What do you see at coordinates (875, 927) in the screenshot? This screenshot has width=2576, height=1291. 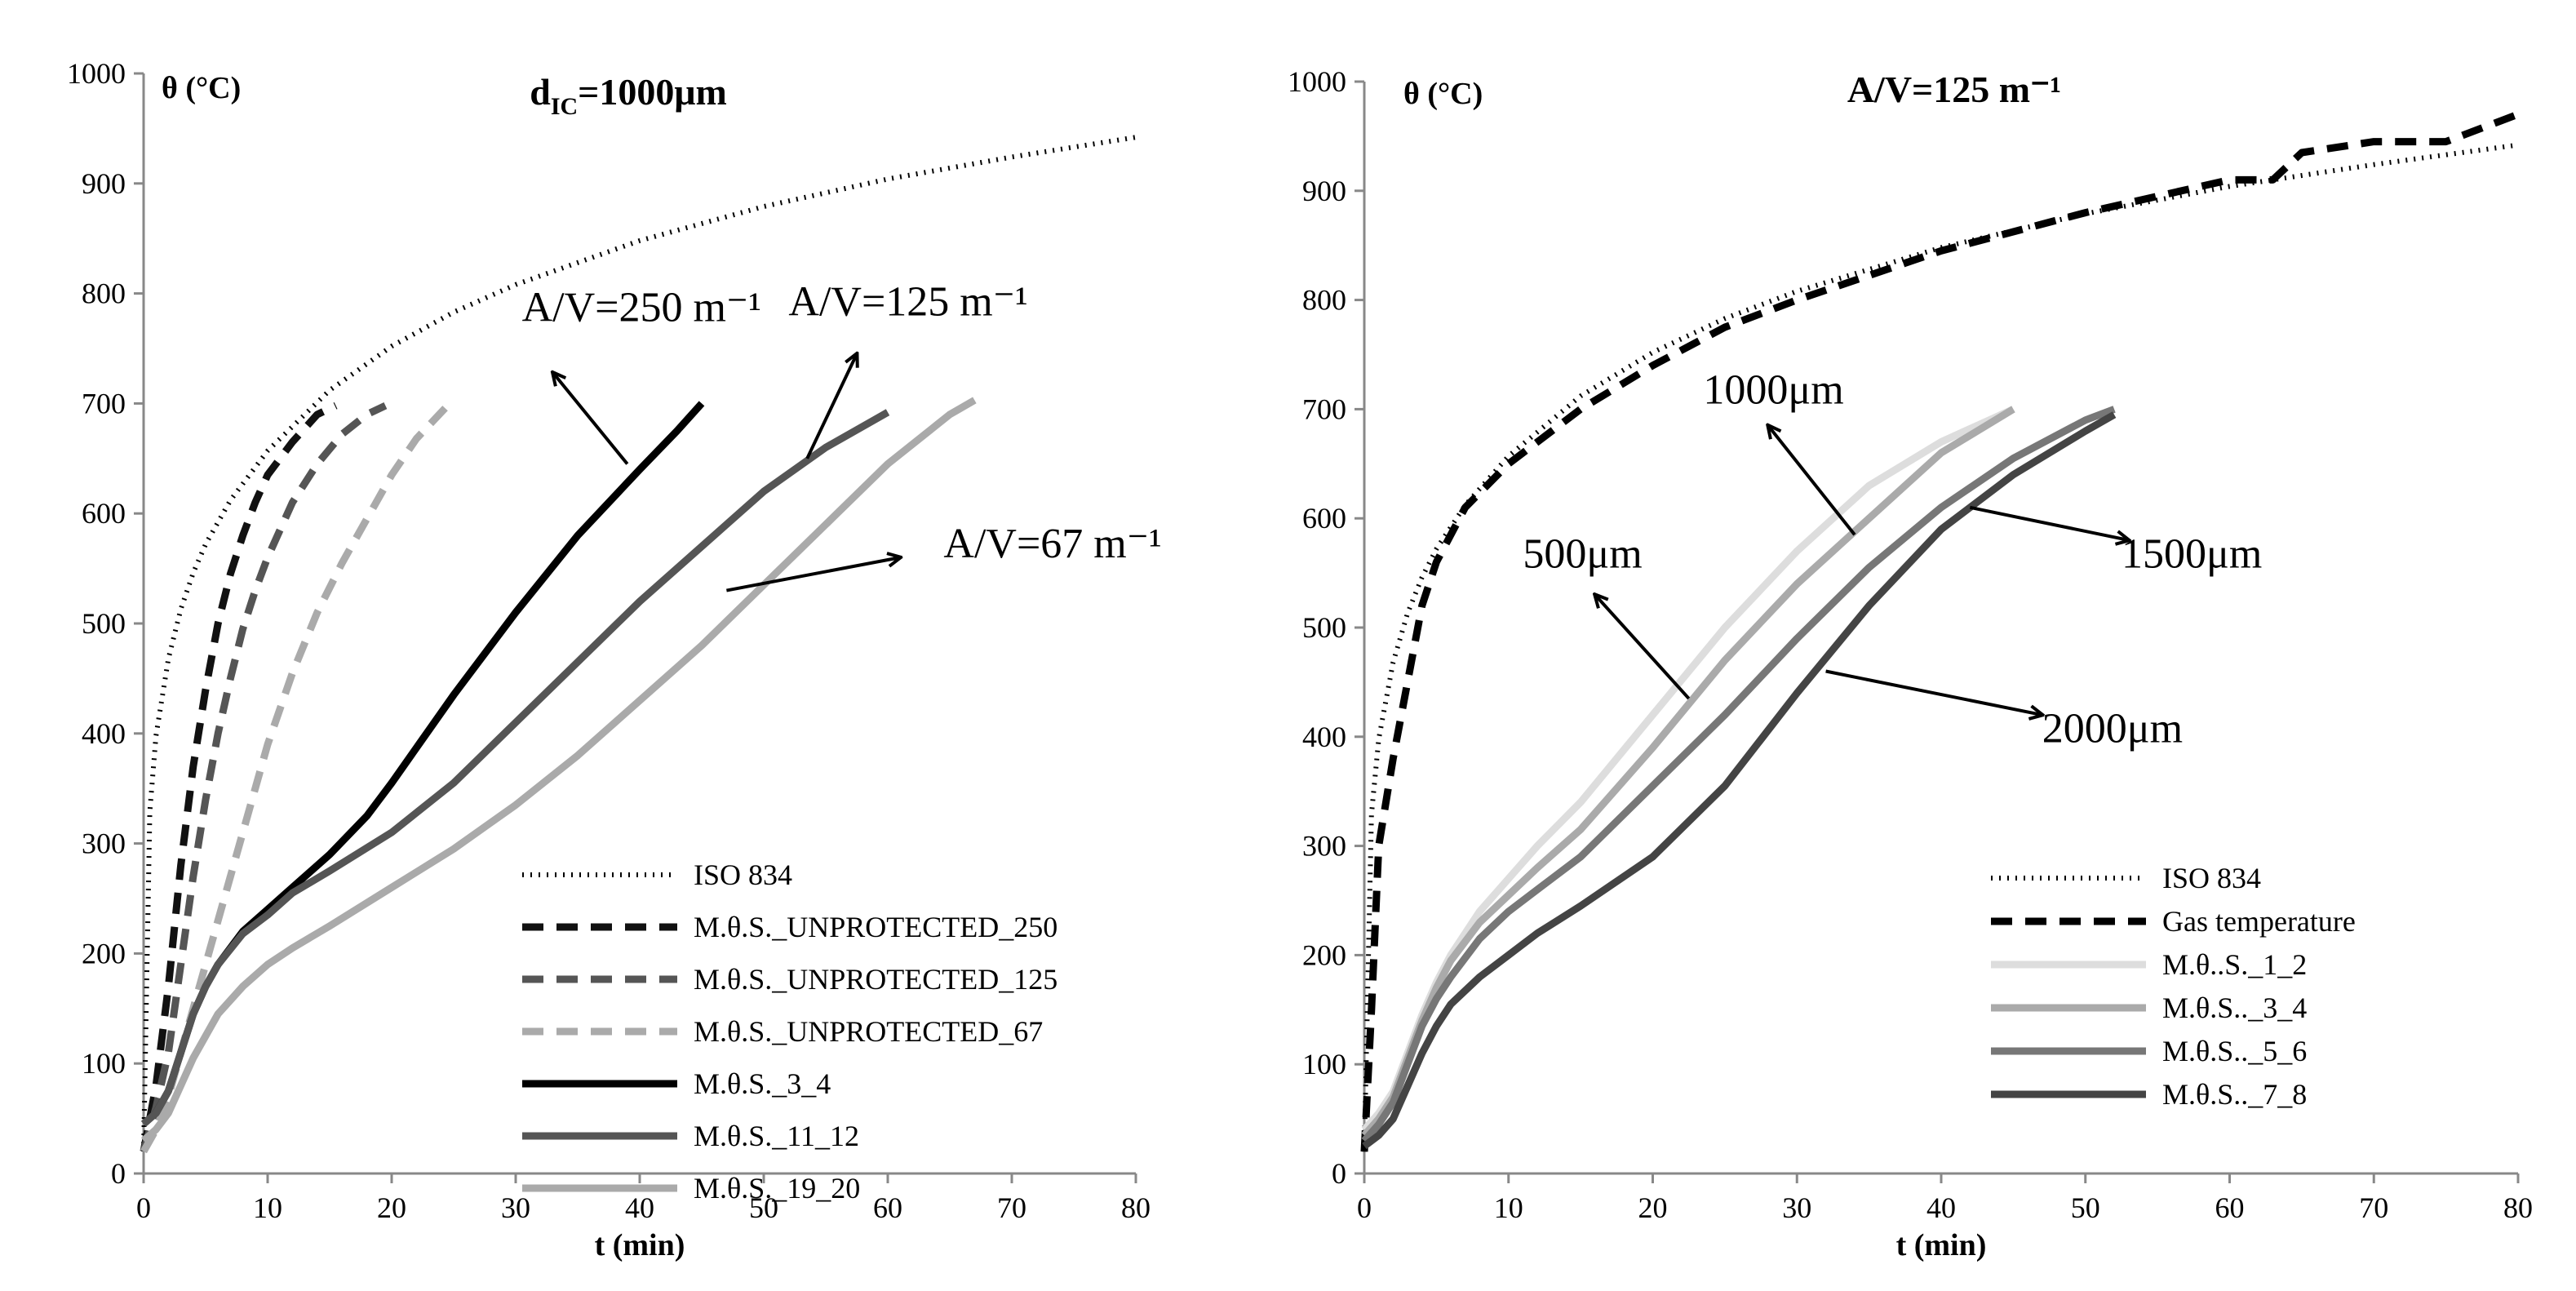 I see `legend-entry-label: M.θ.S._UNPROTECTED_250` at bounding box center [875, 927].